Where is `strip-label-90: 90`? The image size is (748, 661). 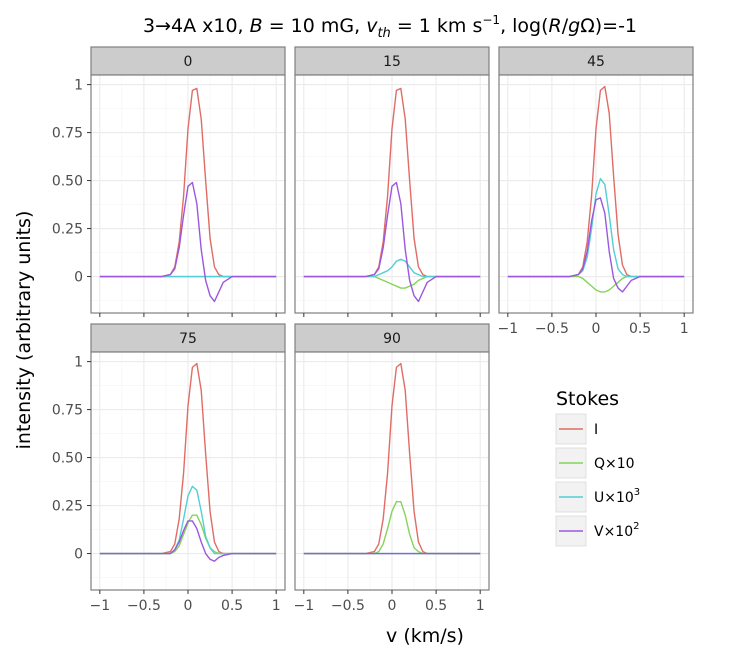
strip-label-90: 90 is located at coordinates (392, 339).